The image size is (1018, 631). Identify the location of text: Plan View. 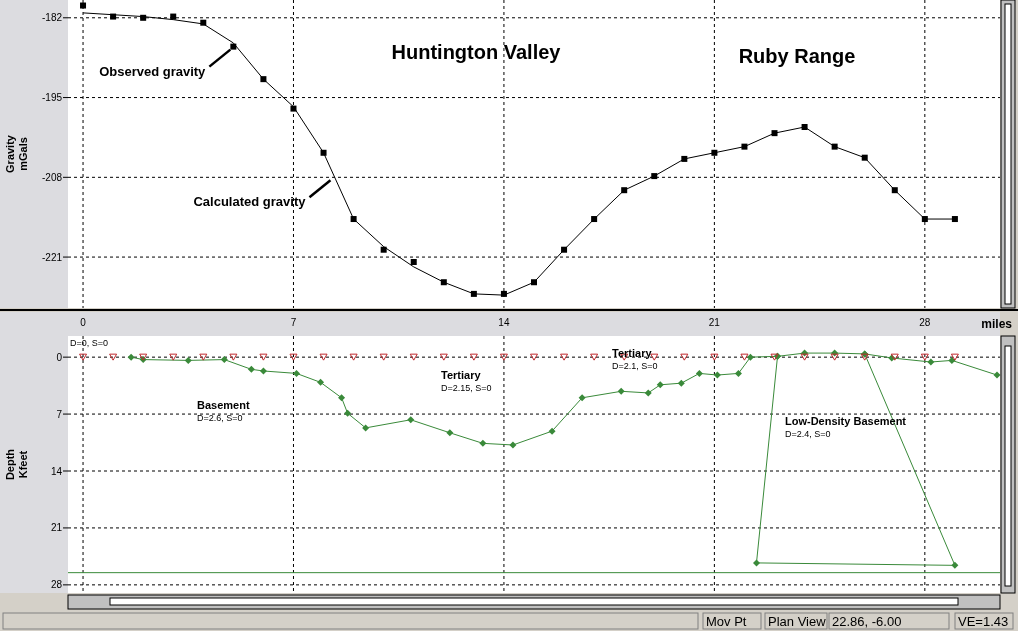
(797, 621).